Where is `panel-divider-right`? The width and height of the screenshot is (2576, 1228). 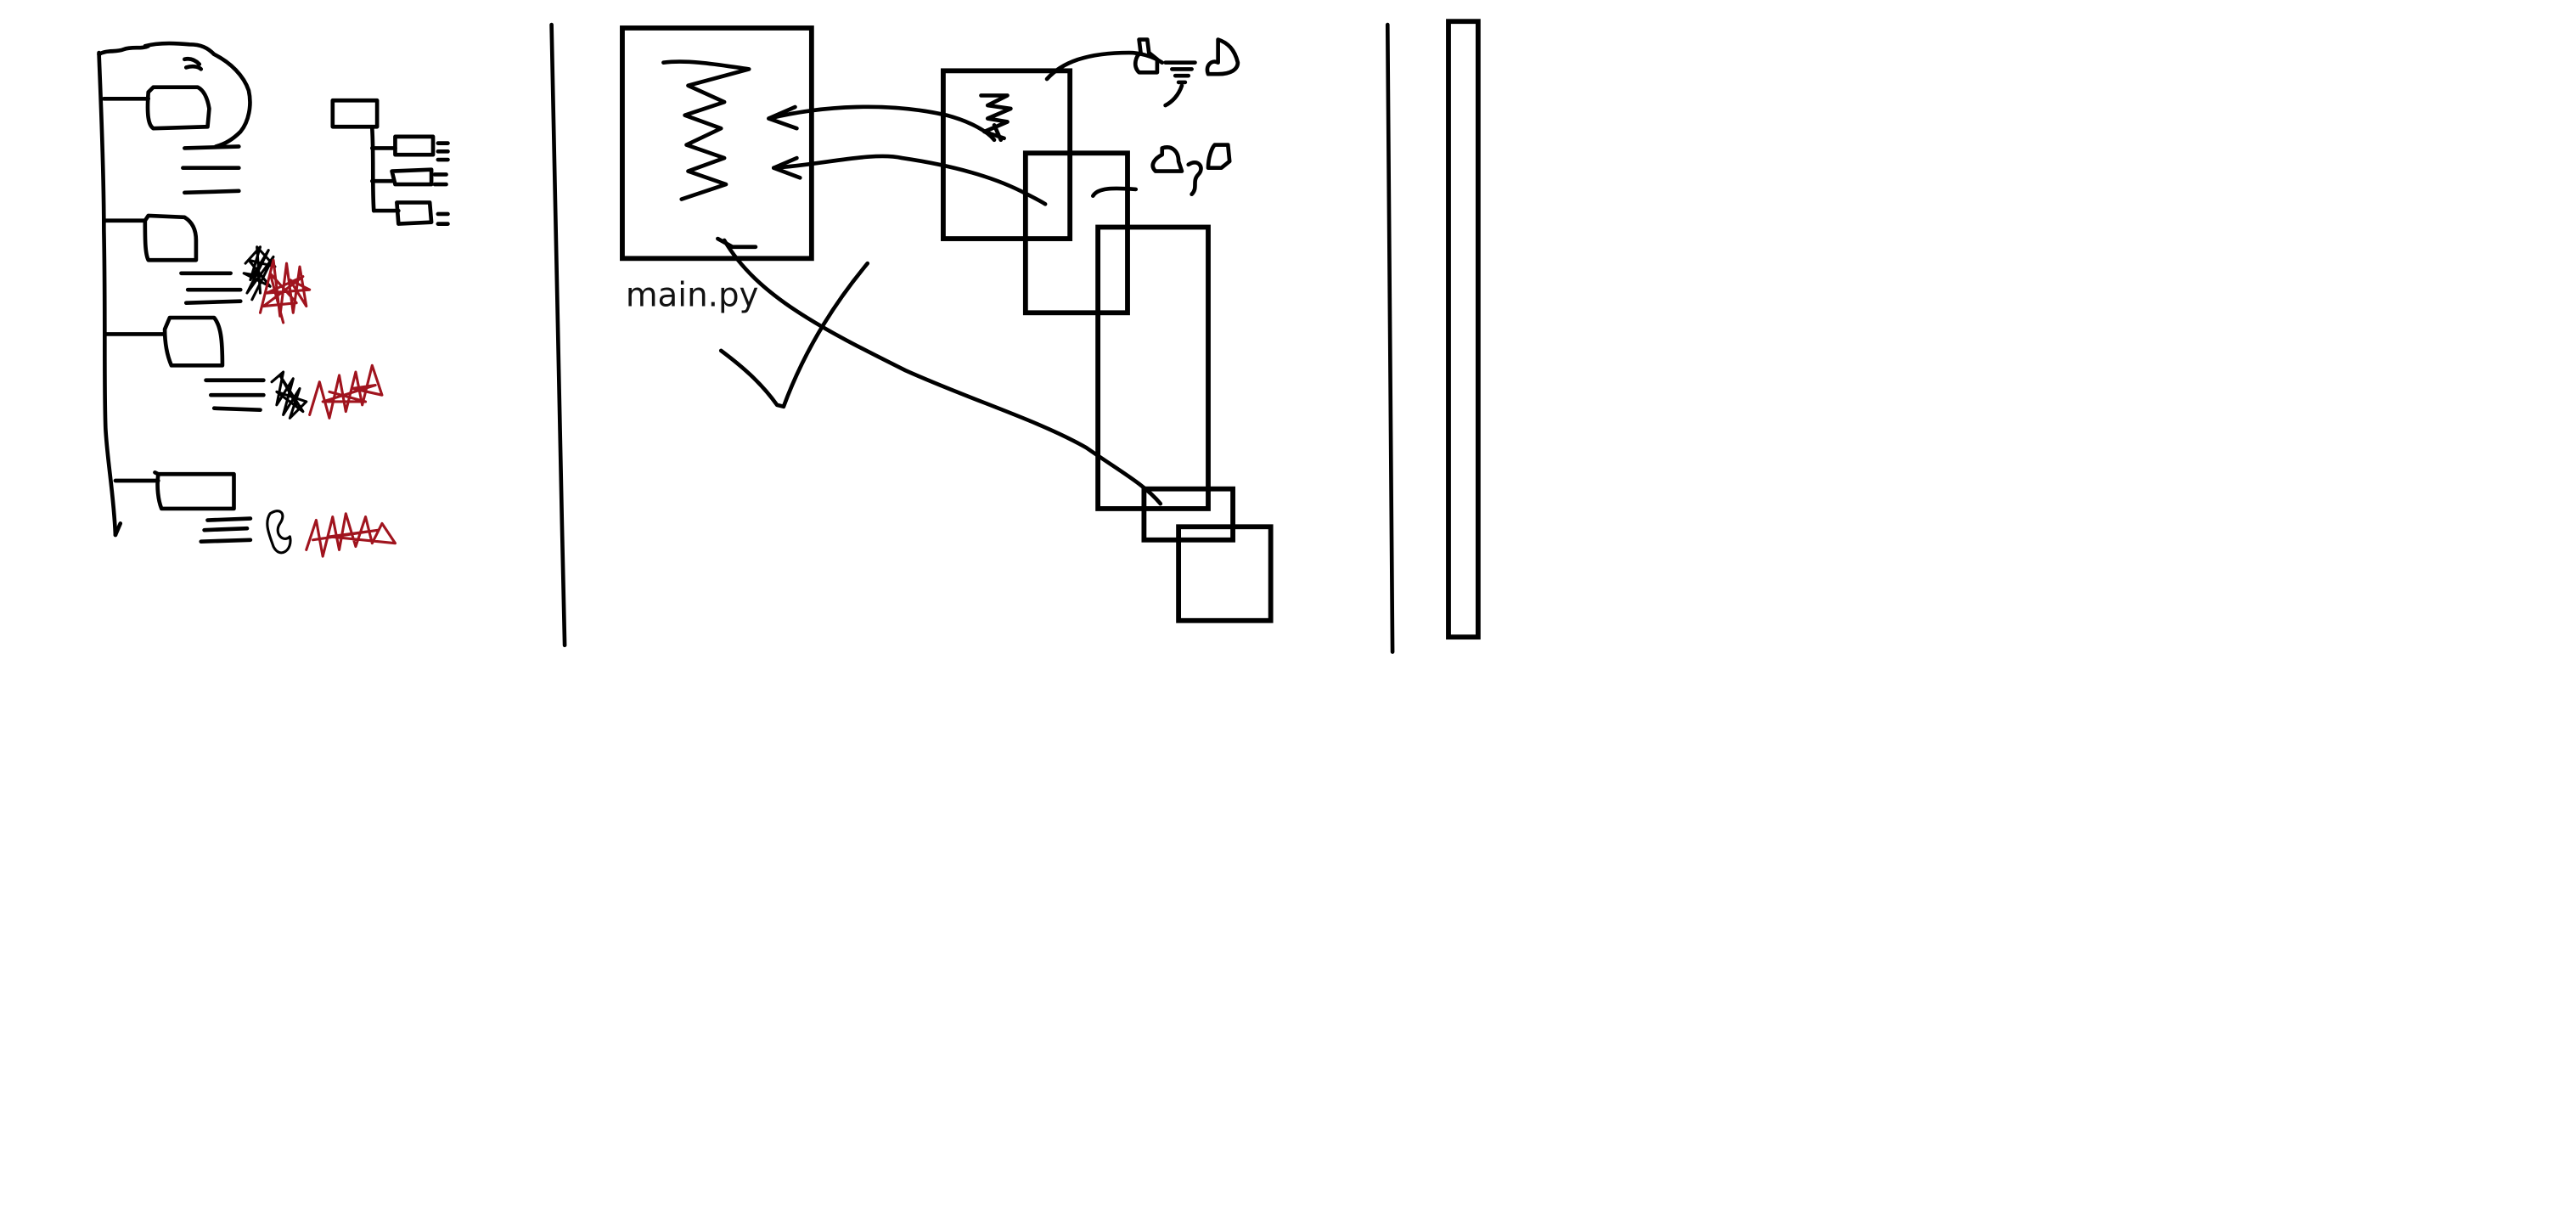 panel-divider-right is located at coordinates (1390, 338).